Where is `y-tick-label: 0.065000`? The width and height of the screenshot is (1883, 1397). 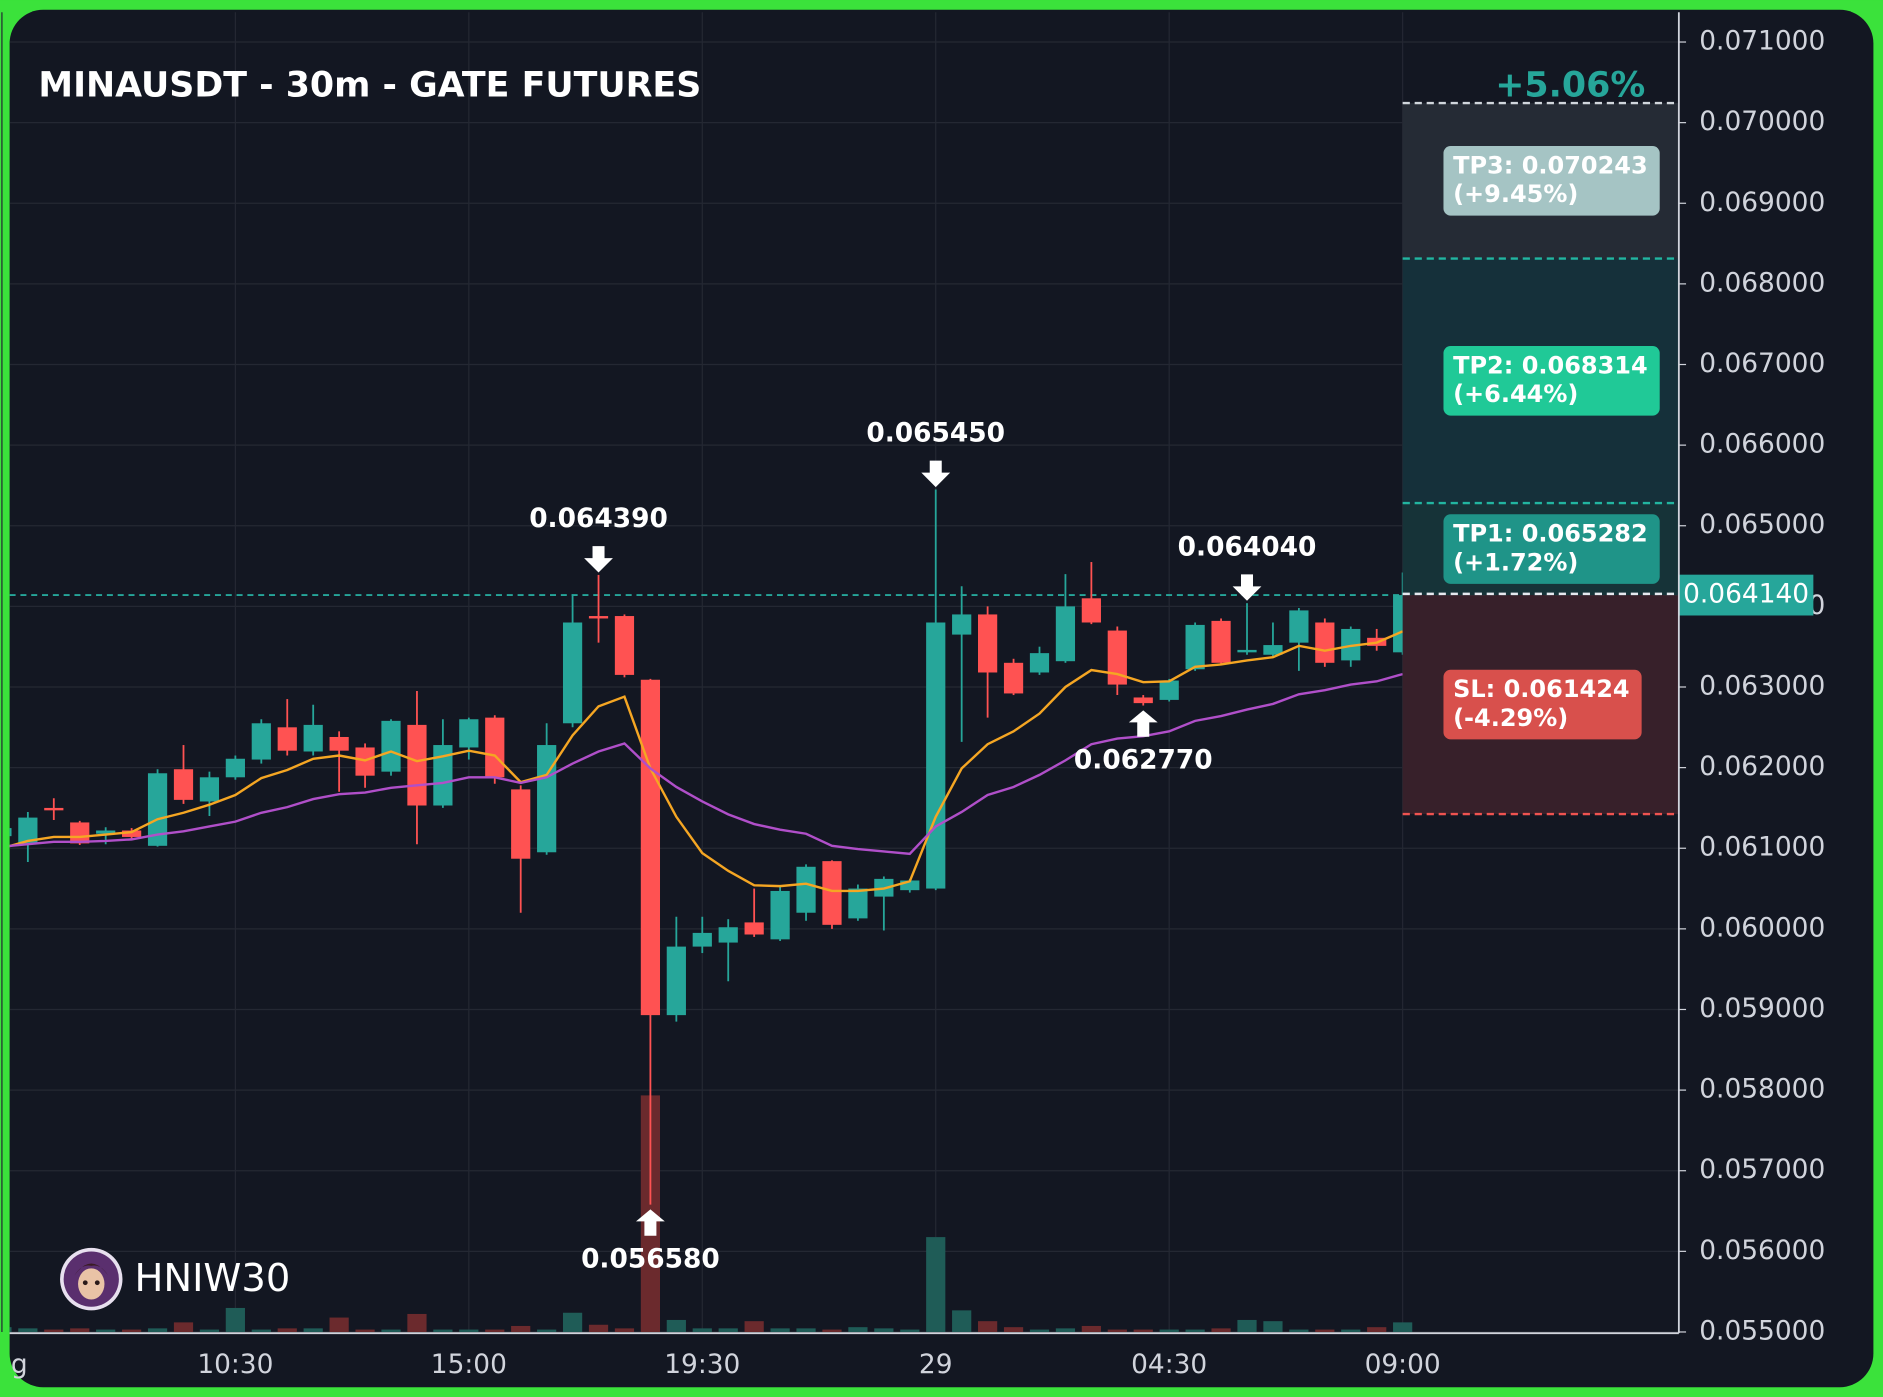
y-tick-label: 0.065000 is located at coordinates (1762, 524).